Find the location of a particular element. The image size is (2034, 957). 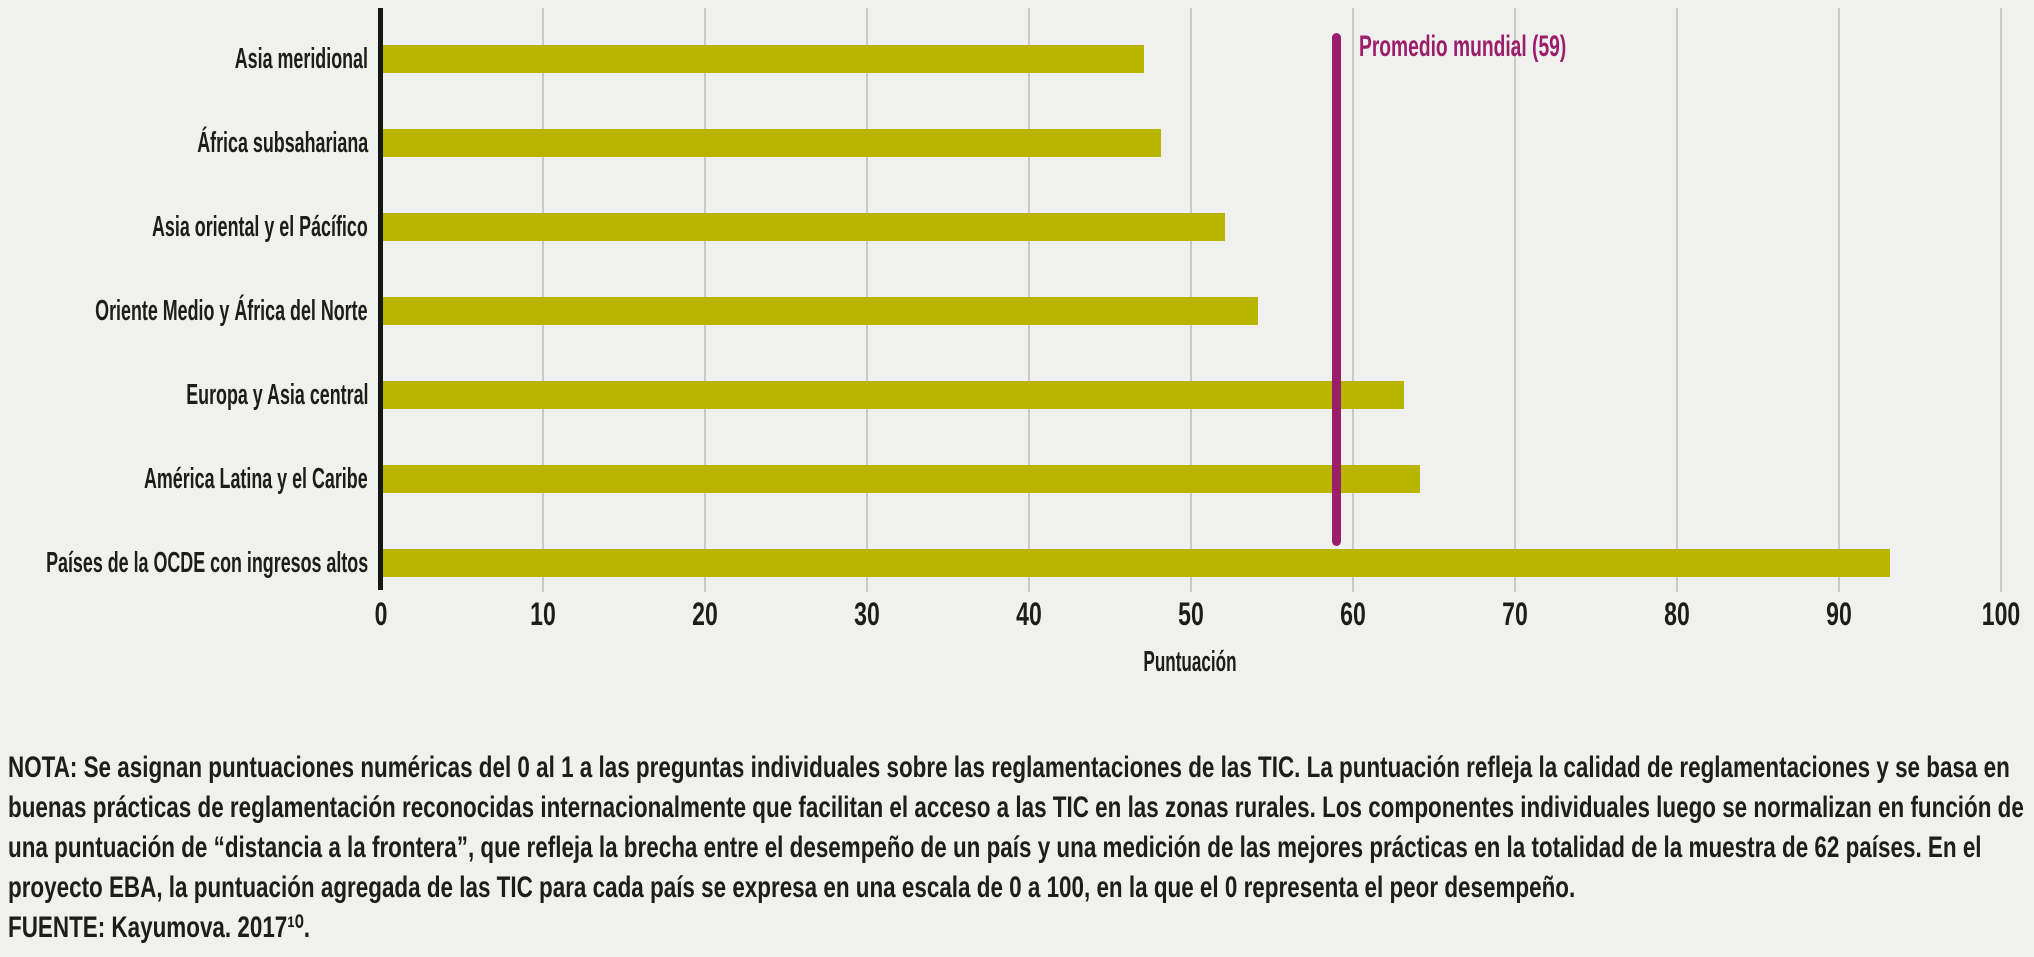

source-line: FUENTE: Kayumova. 2017¹⁰. is located at coordinates (159, 927).